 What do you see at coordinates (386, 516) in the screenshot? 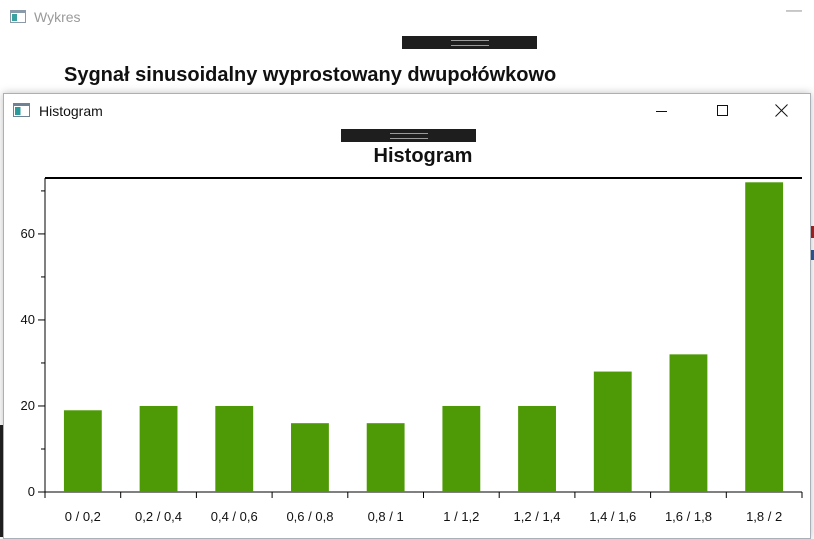
I see `x-tick-label: 0,8 / 1` at bounding box center [386, 516].